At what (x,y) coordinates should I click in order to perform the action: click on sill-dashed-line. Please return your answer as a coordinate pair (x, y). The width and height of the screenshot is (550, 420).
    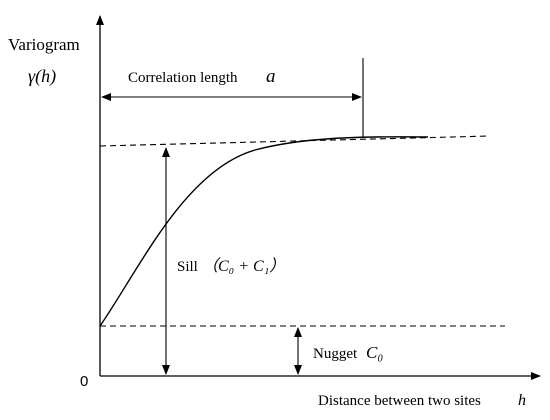
    Looking at the image, I should click on (295, 141).